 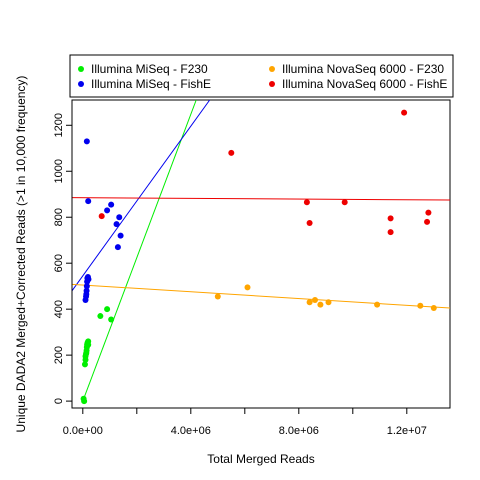 I want to click on x-axis-title: Total Merged Reads, so click(x=260, y=459).